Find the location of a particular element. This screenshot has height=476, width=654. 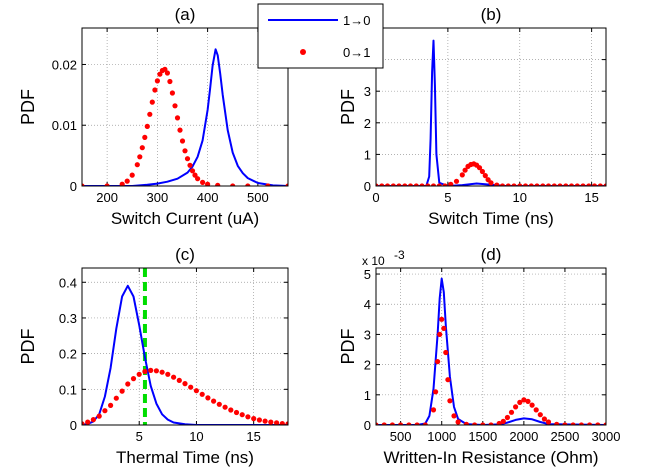

x-tick-label-0: 500 is located at coordinates (401, 436).